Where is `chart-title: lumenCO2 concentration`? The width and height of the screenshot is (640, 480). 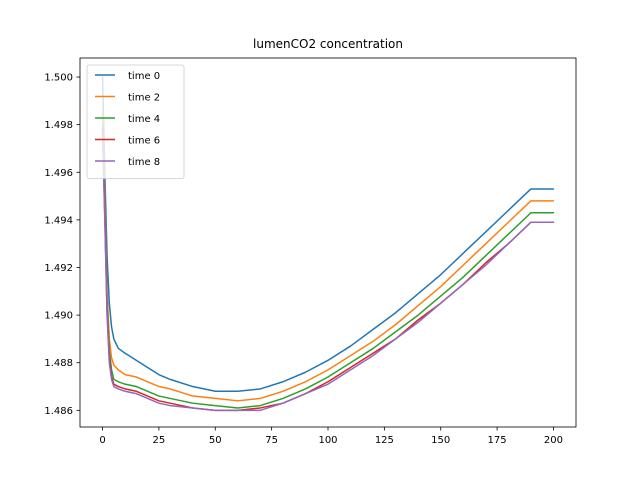
chart-title: lumenCO2 concentration is located at coordinates (328, 44).